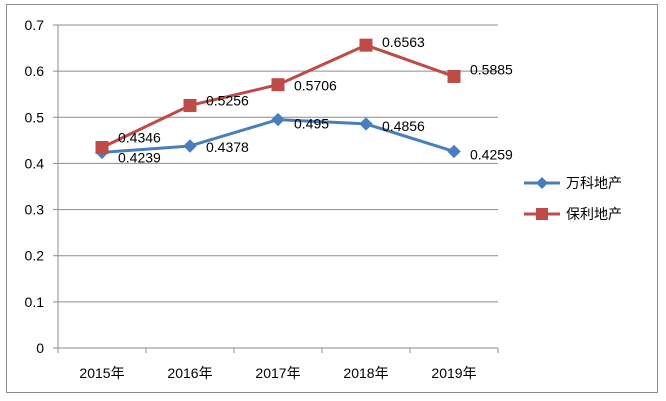 The image size is (666, 401). What do you see at coordinates (35, 71) in the screenshot?
I see `y-tick-label: 0.6` at bounding box center [35, 71].